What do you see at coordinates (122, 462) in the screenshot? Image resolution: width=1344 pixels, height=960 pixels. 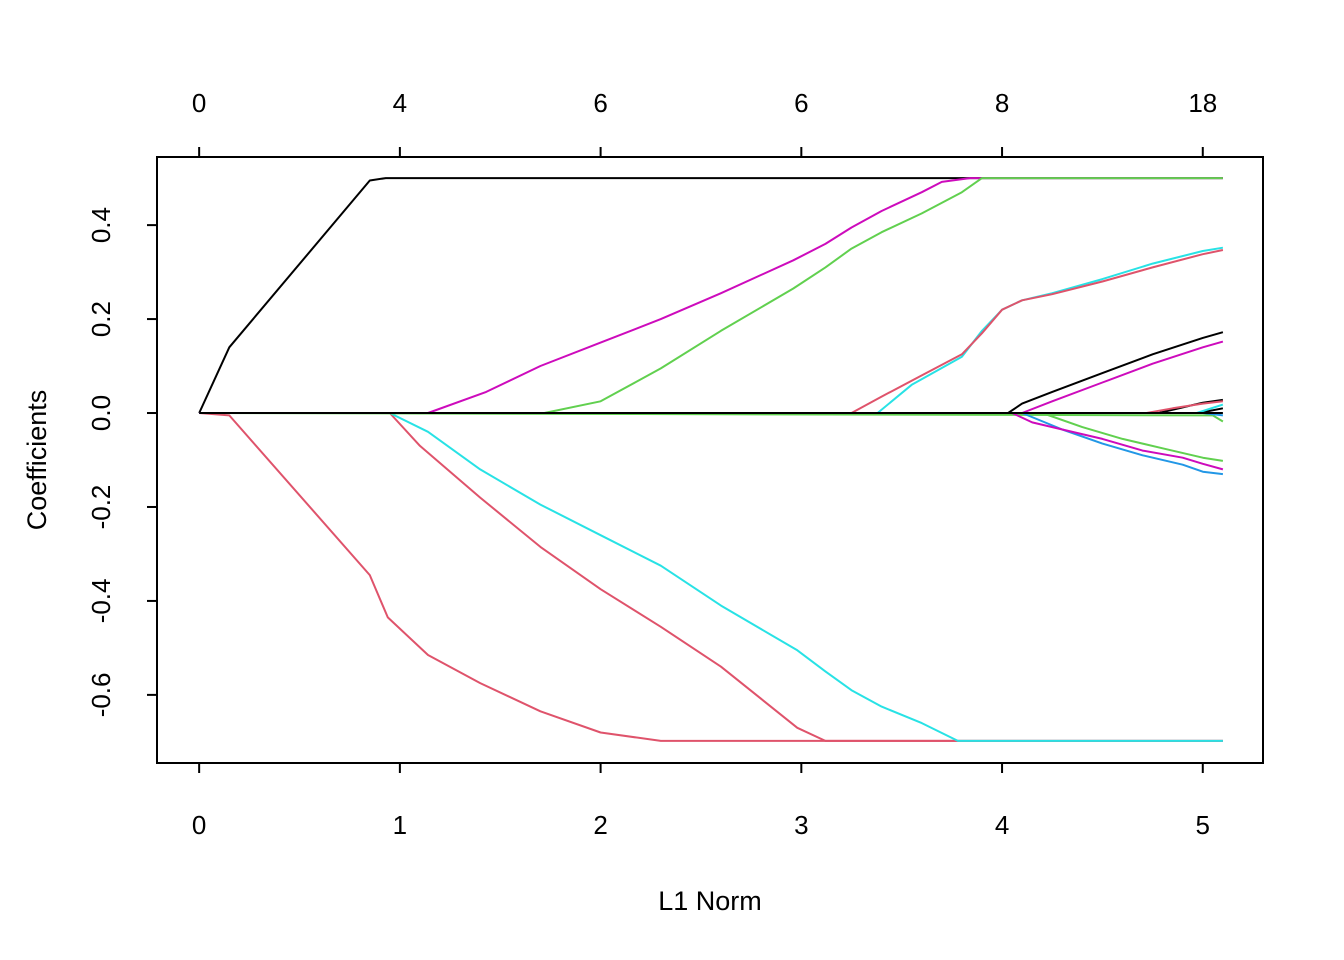 I see `y-axis: -0.6 -0.4 -0.2 0.0 0.2 0.4` at bounding box center [122, 462].